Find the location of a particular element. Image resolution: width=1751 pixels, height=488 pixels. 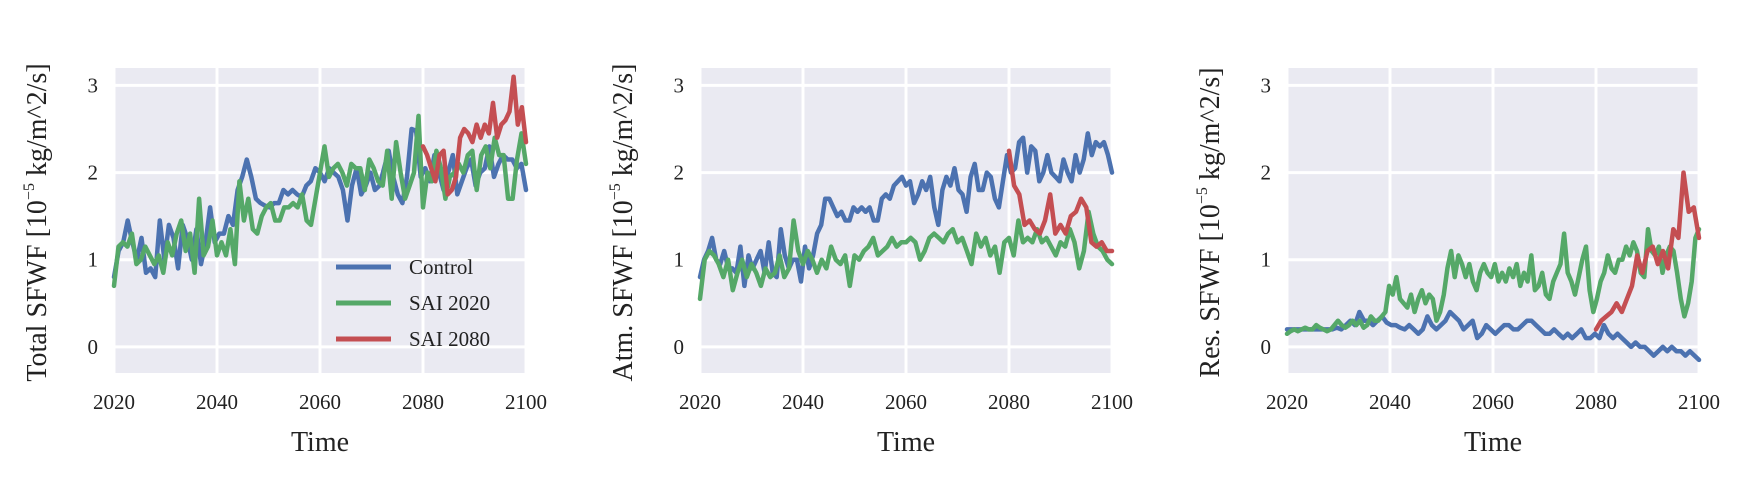

legend: Control SAI 2020 SAI 2080 is located at coordinates (413, 303).